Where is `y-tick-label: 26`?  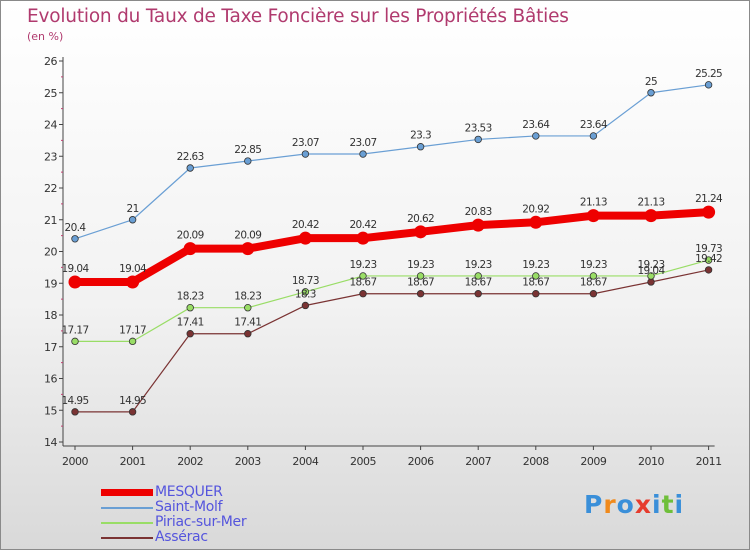
y-tick-label: 26 is located at coordinates (50, 61).